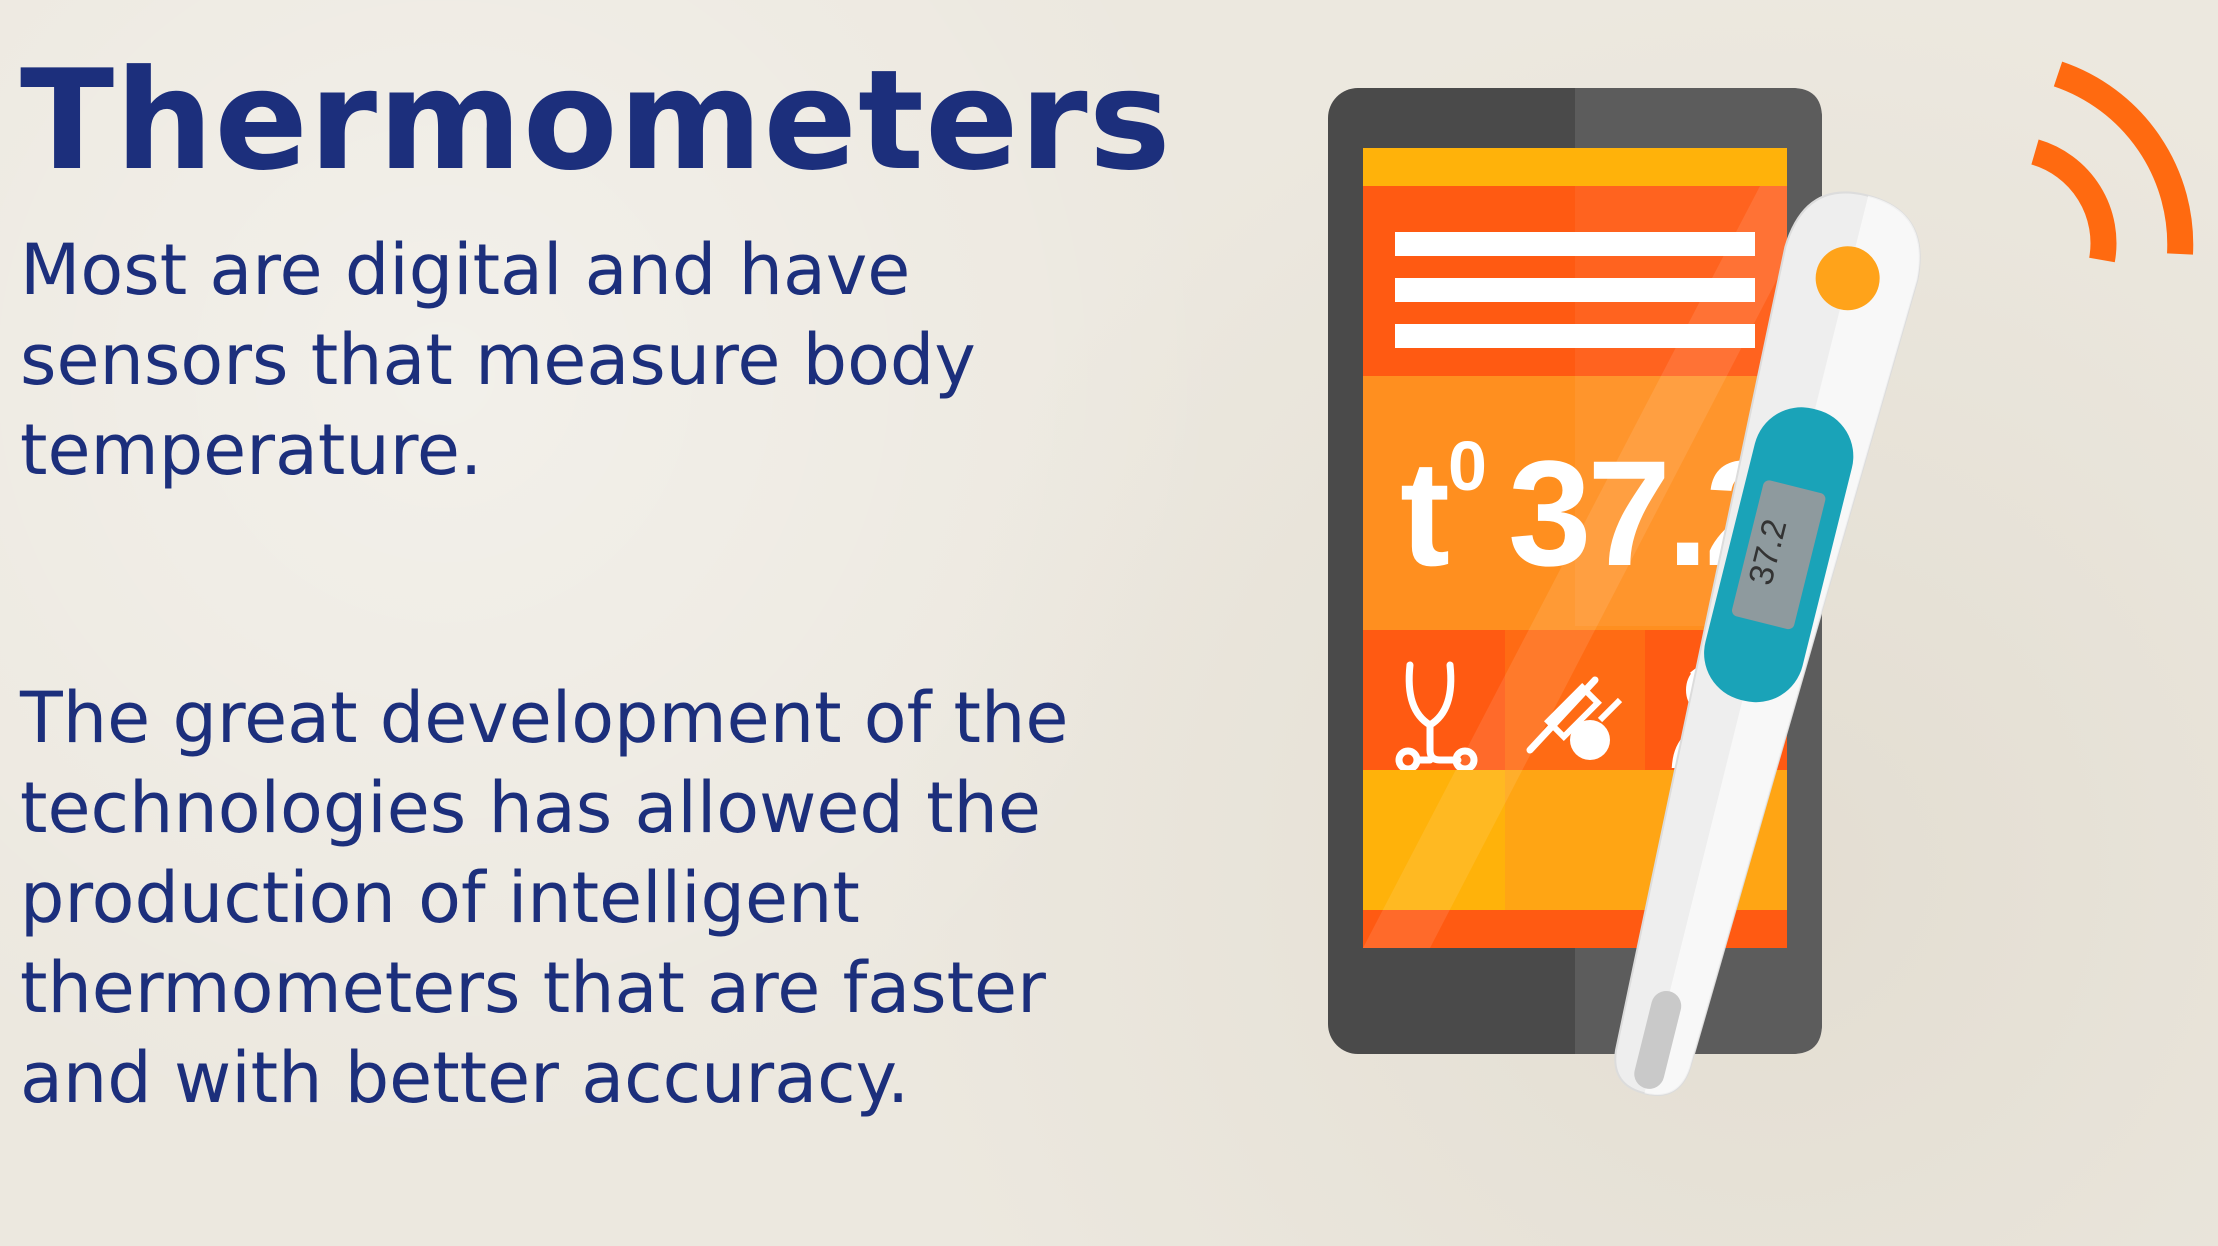 The image size is (2218, 1246). Describe the element at coordinates (1847, 278) in the screenshot. I see `thermometer-button-icon` at that location.